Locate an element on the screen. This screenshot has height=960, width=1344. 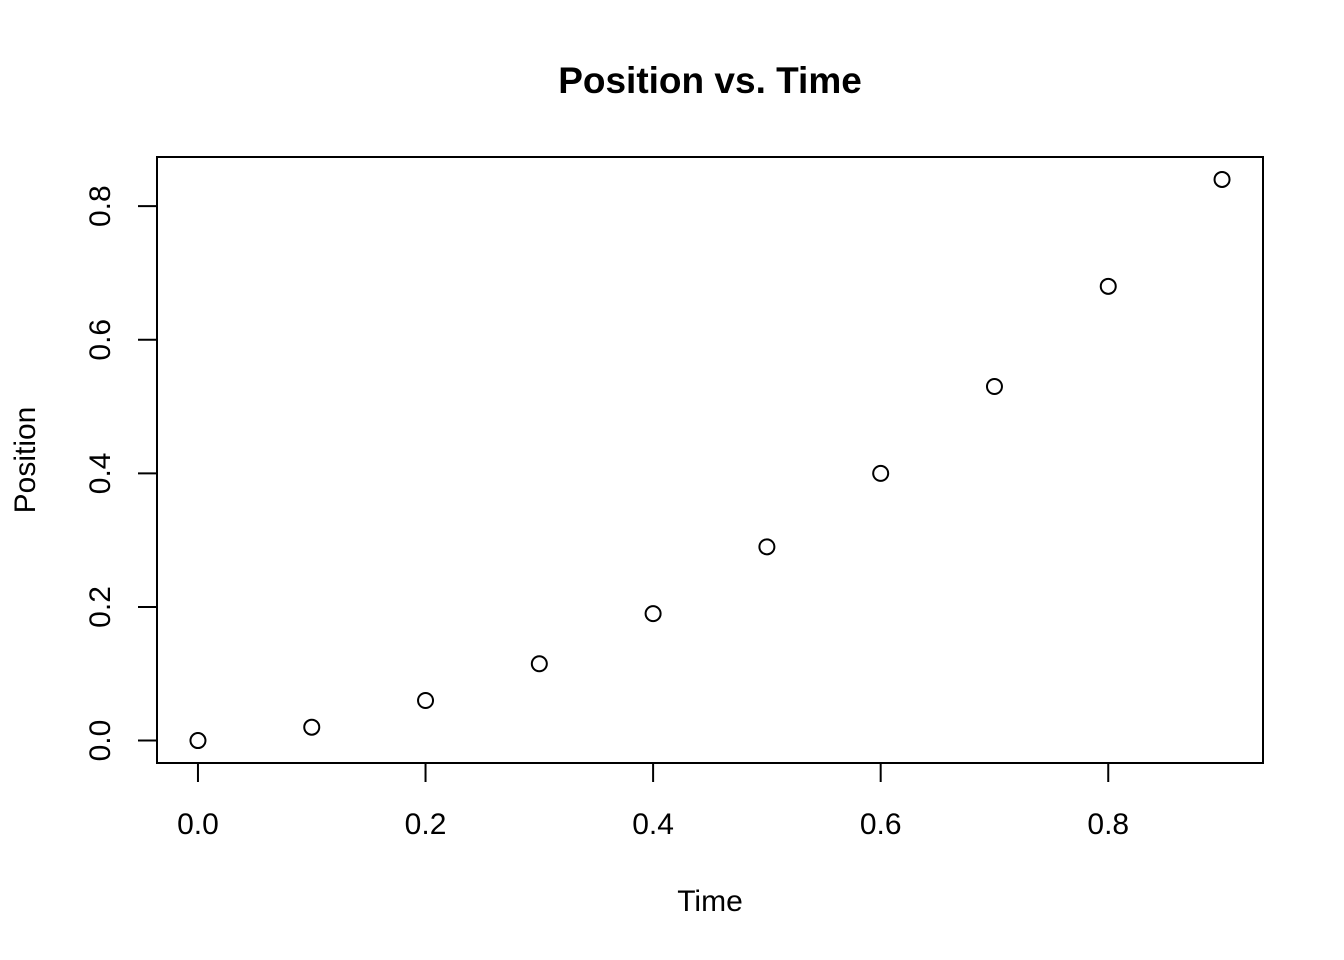
x-tick-label: 0.8 is located at coordinates (1108, 824).